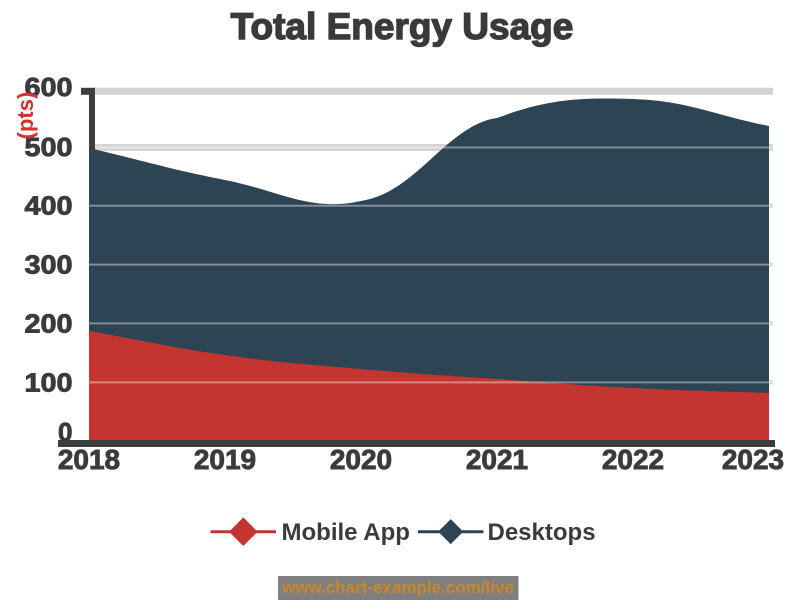 The width and height of the screenshot is (800, 605). What do you see at coordinates (497, 459) in the screenshot?
I see `svg-text: 2021` at bounding box center [497, 459].